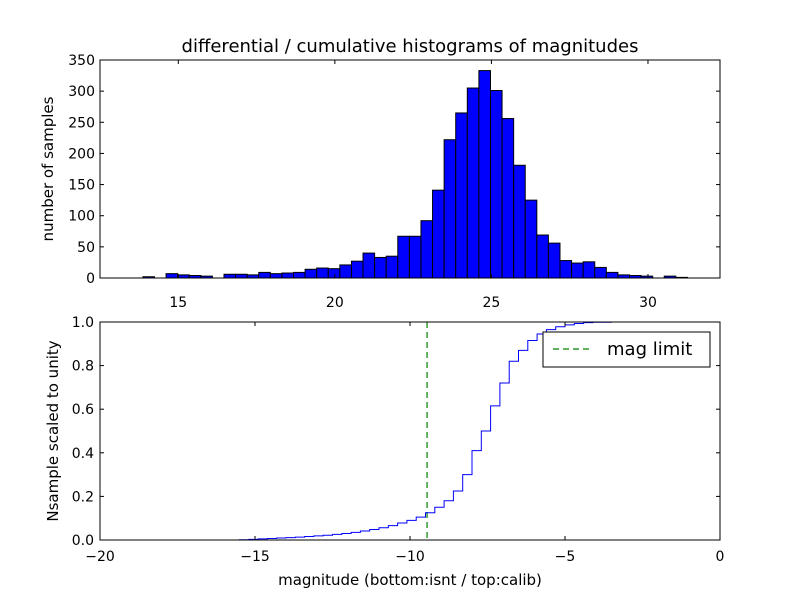 The width and height of the screenshot is (800, 600). What do you see at coordinates (48, 168) in the screenshot?
I see `histogram-y-axis-label: number of samples` at bounding box center [48, 168].